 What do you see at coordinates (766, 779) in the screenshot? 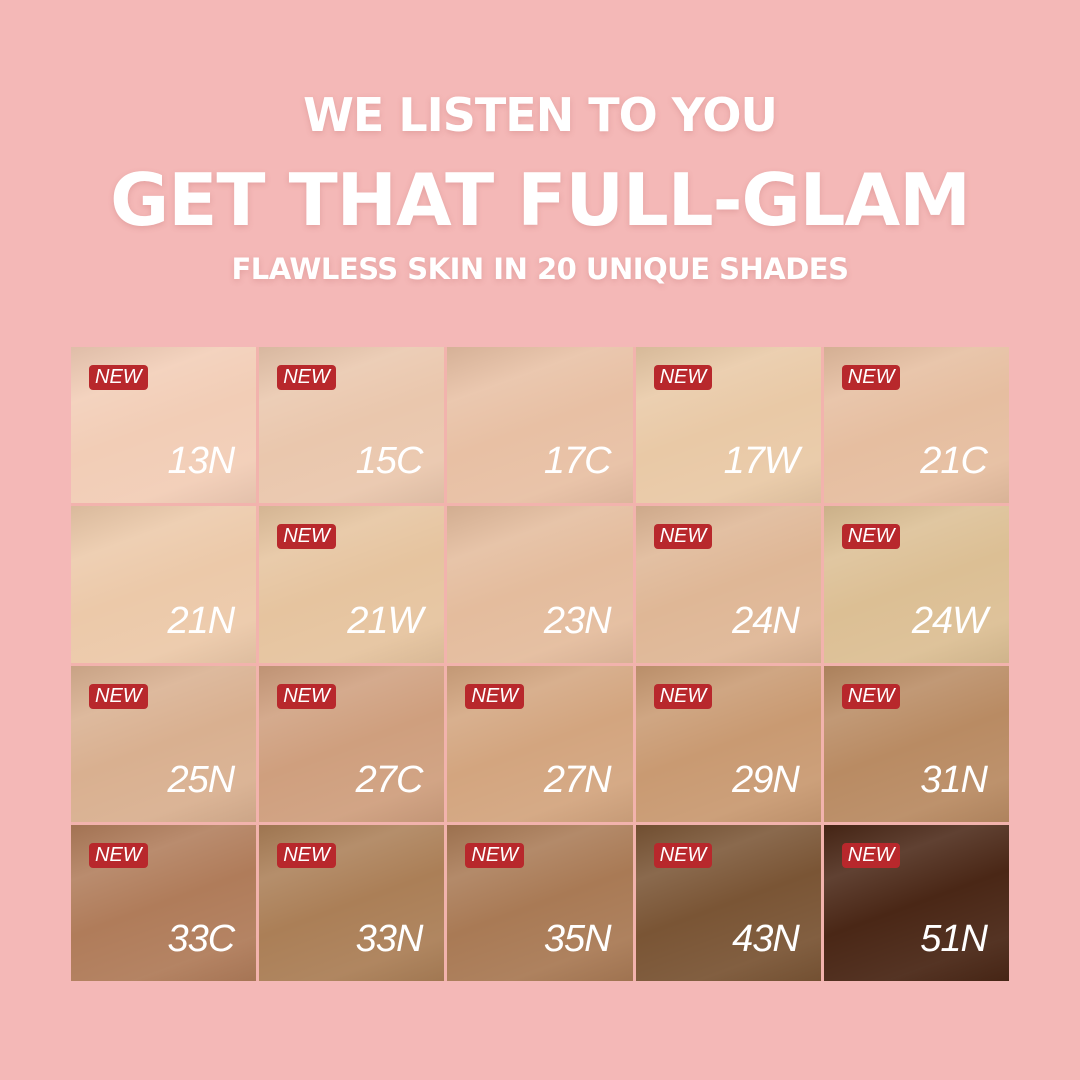
I see `shade-name: 29N` at bounding box center [766, 779].